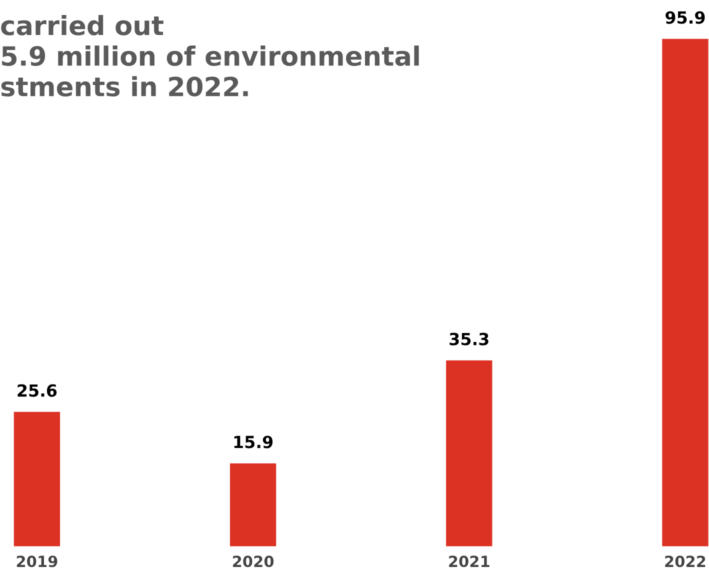 The height and width of the screenshot is (572, 709). Describe the element at coordinates (37, 390) in the screenshot. I see `data-label: 25.6` at that location.